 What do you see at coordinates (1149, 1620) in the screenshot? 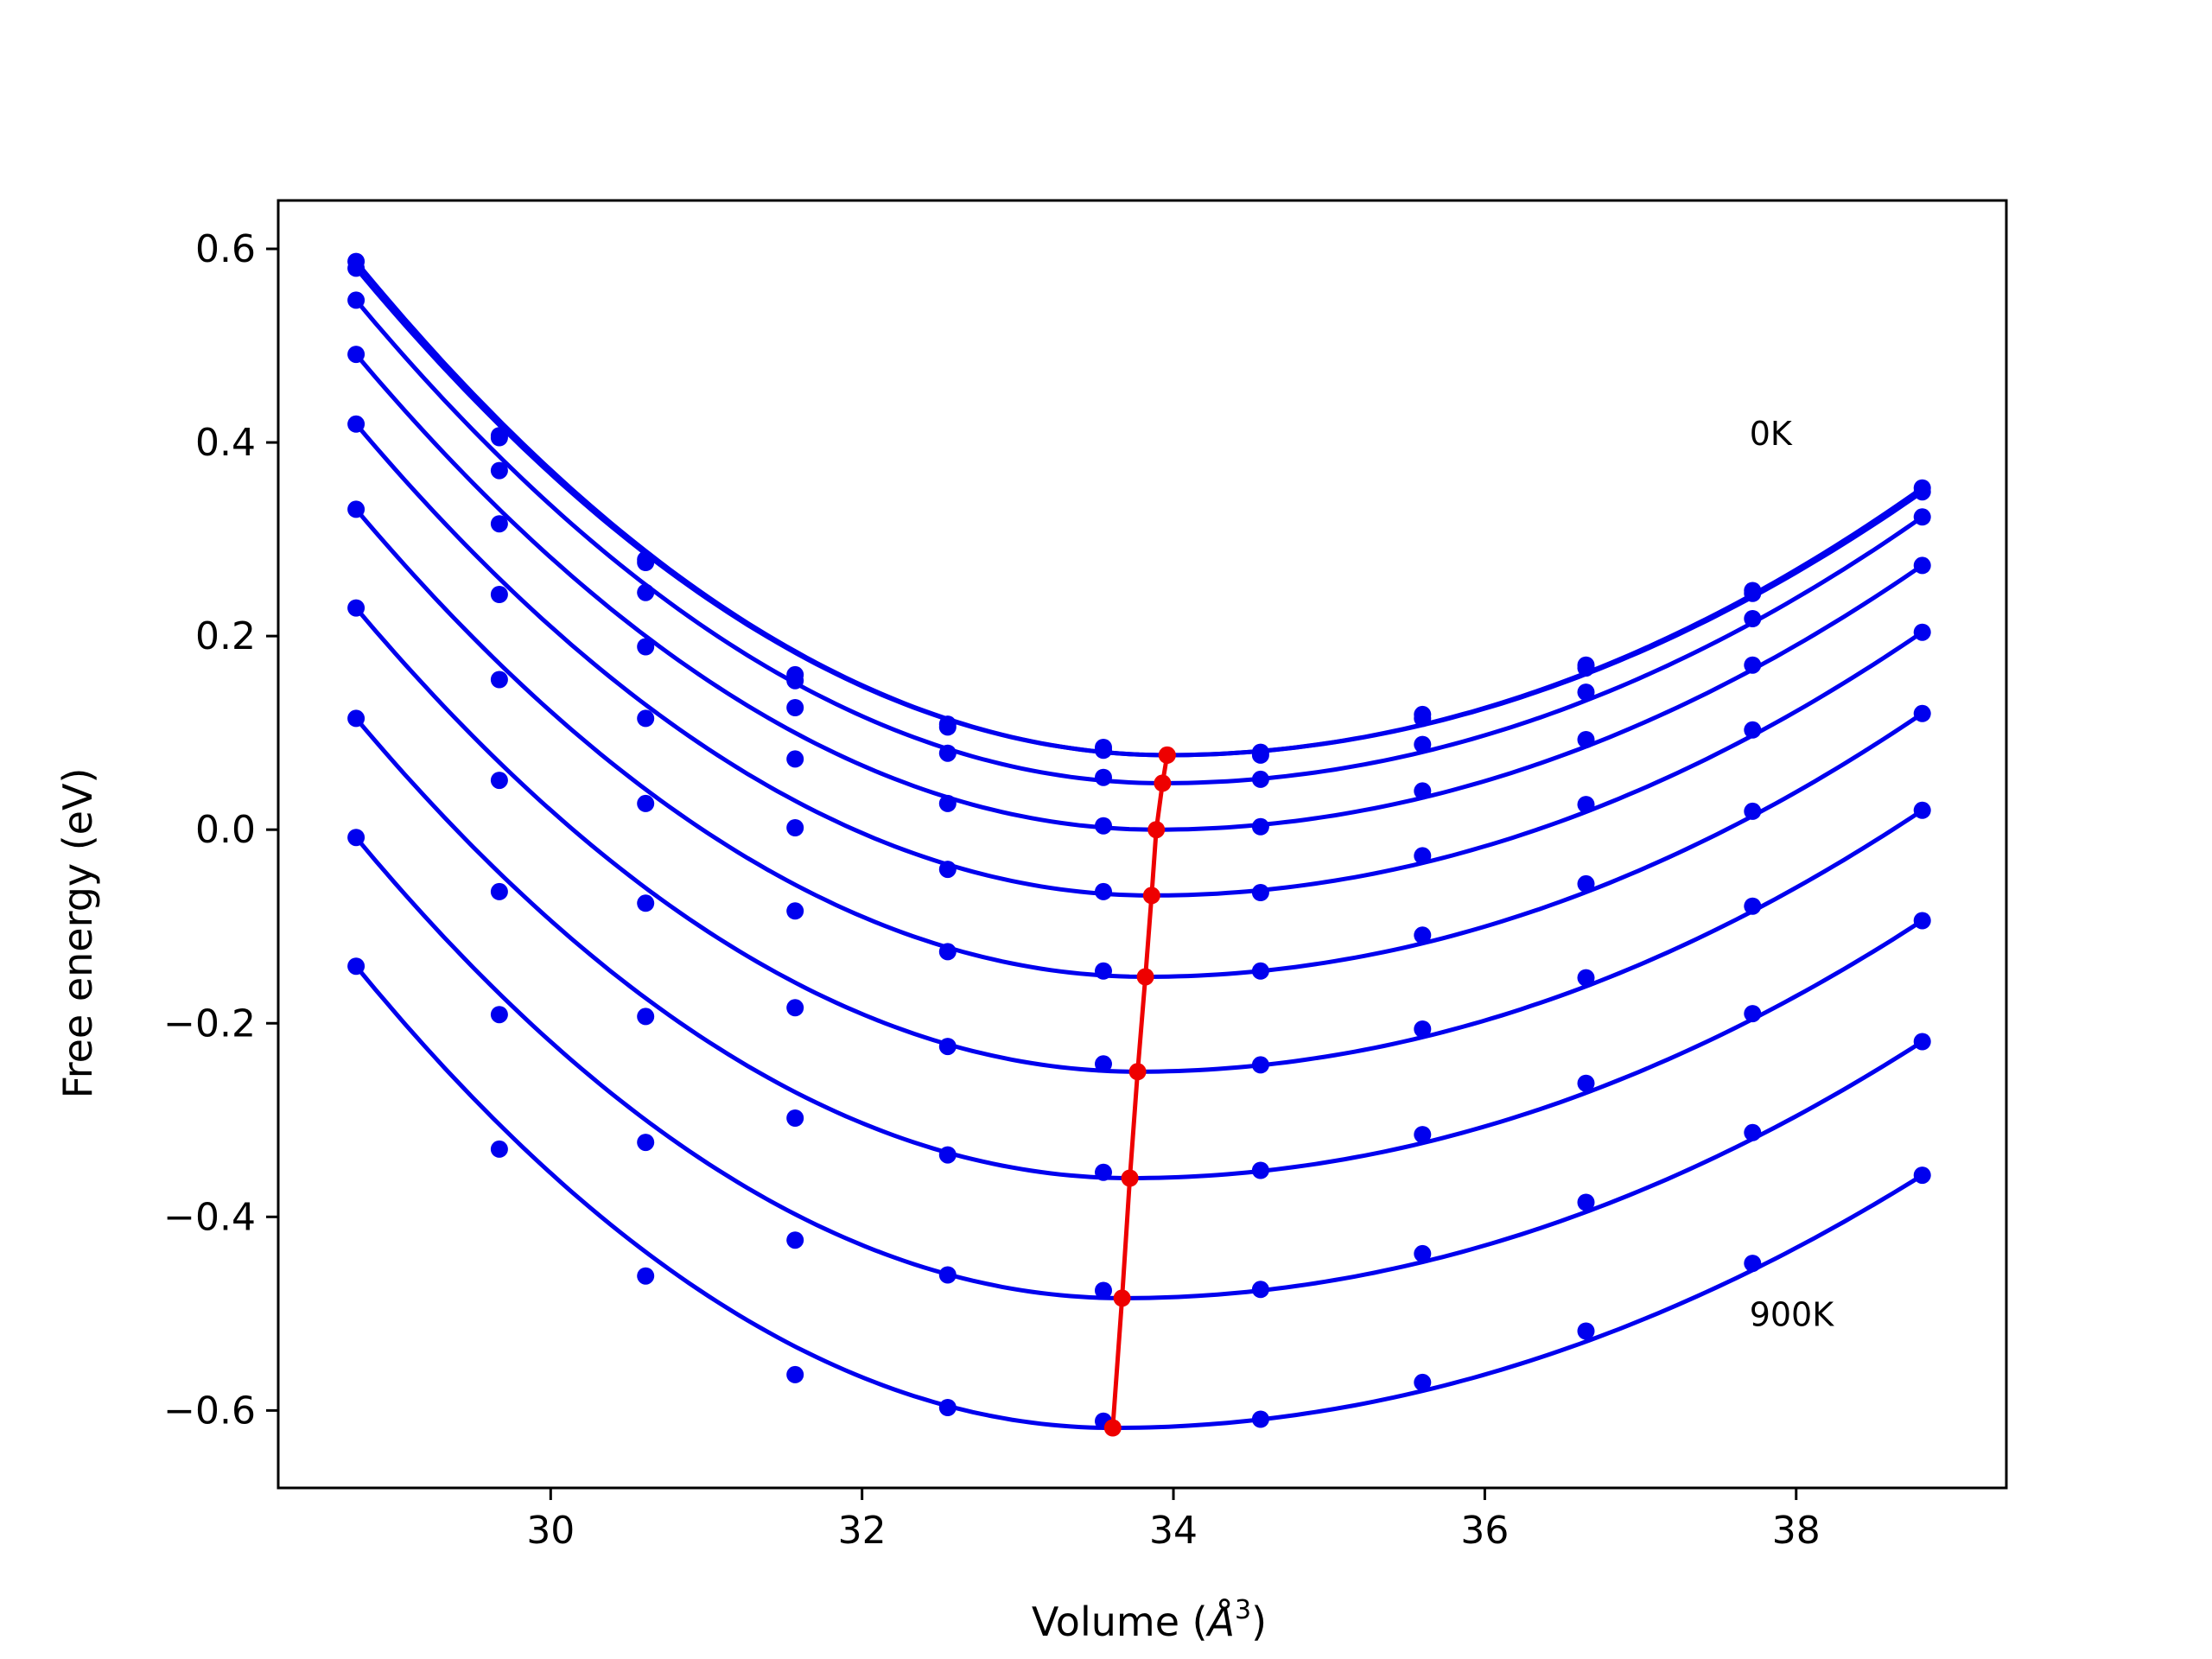
I see `x-axis-label: Volume (Å3)` at bounding box center [1149, 1620].